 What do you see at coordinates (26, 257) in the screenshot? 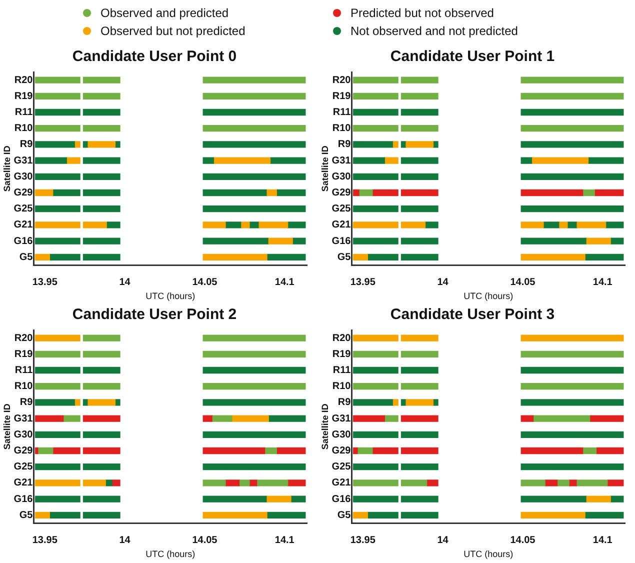
I see `y-tick-label: G5` at bounding box center [26, 257].